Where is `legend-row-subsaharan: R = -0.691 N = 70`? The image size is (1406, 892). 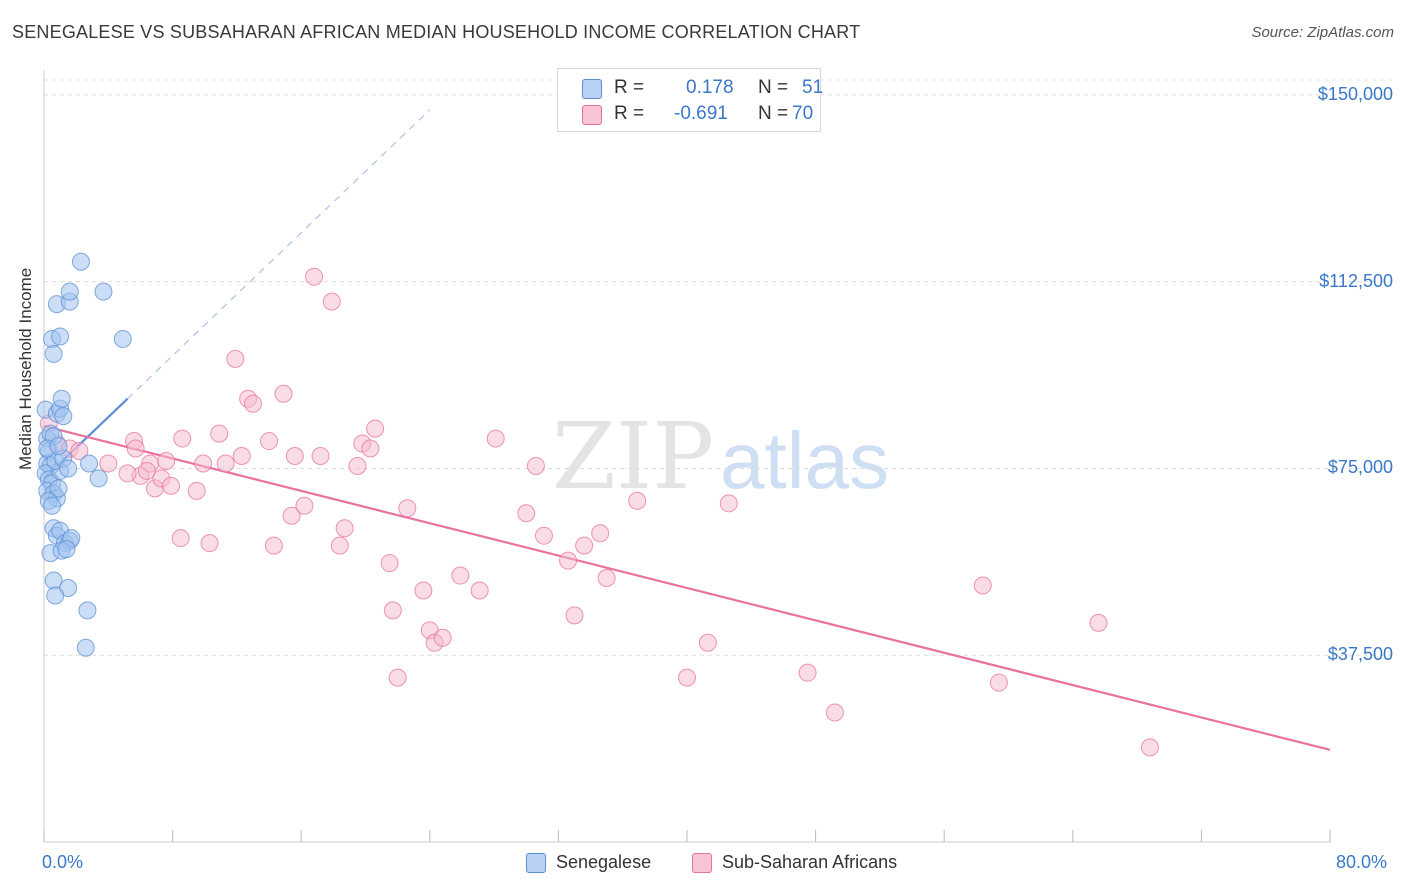
legend-row-subsaharan: R = -0.691 N = 70 is located at coordinates (698, 115).